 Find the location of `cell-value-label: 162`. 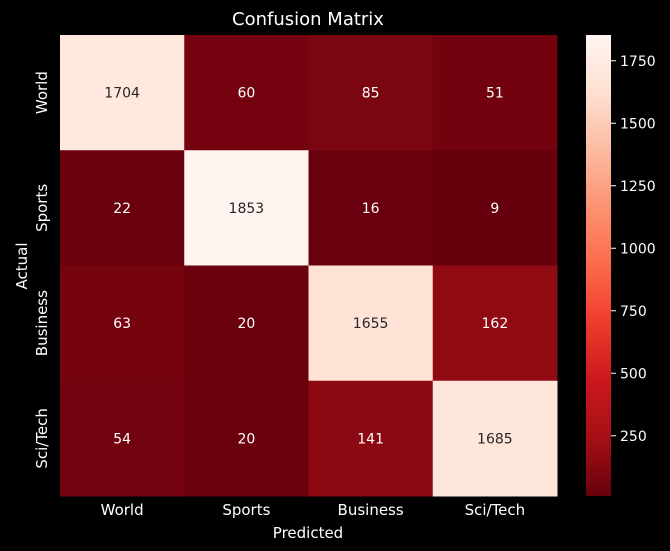

cell-value-label: 162 is located at coordinates (495, 324).